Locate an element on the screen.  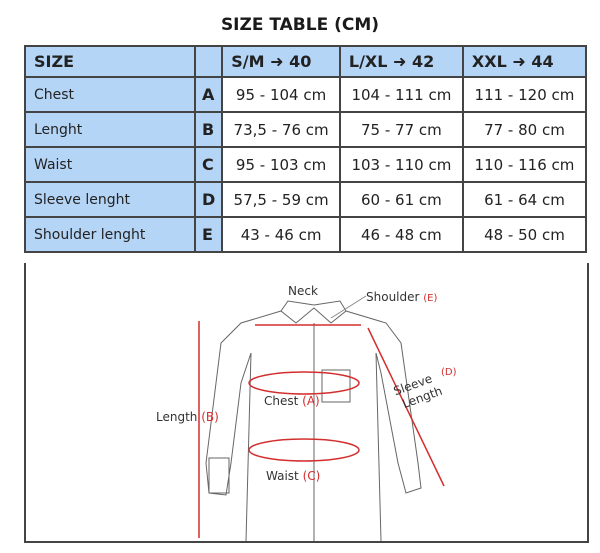
row-letter: B is located at coordinates (208, 129).